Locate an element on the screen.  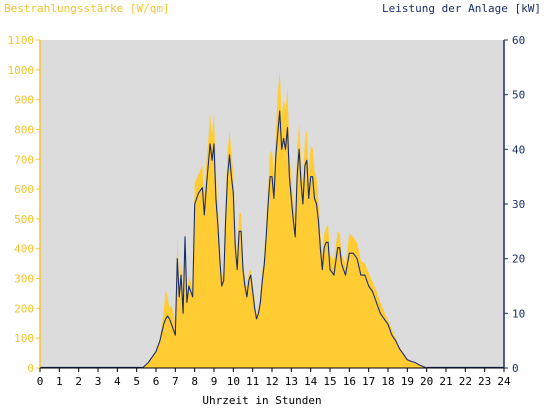
right-tick-label: 30 is located at coordinates (518, 204).